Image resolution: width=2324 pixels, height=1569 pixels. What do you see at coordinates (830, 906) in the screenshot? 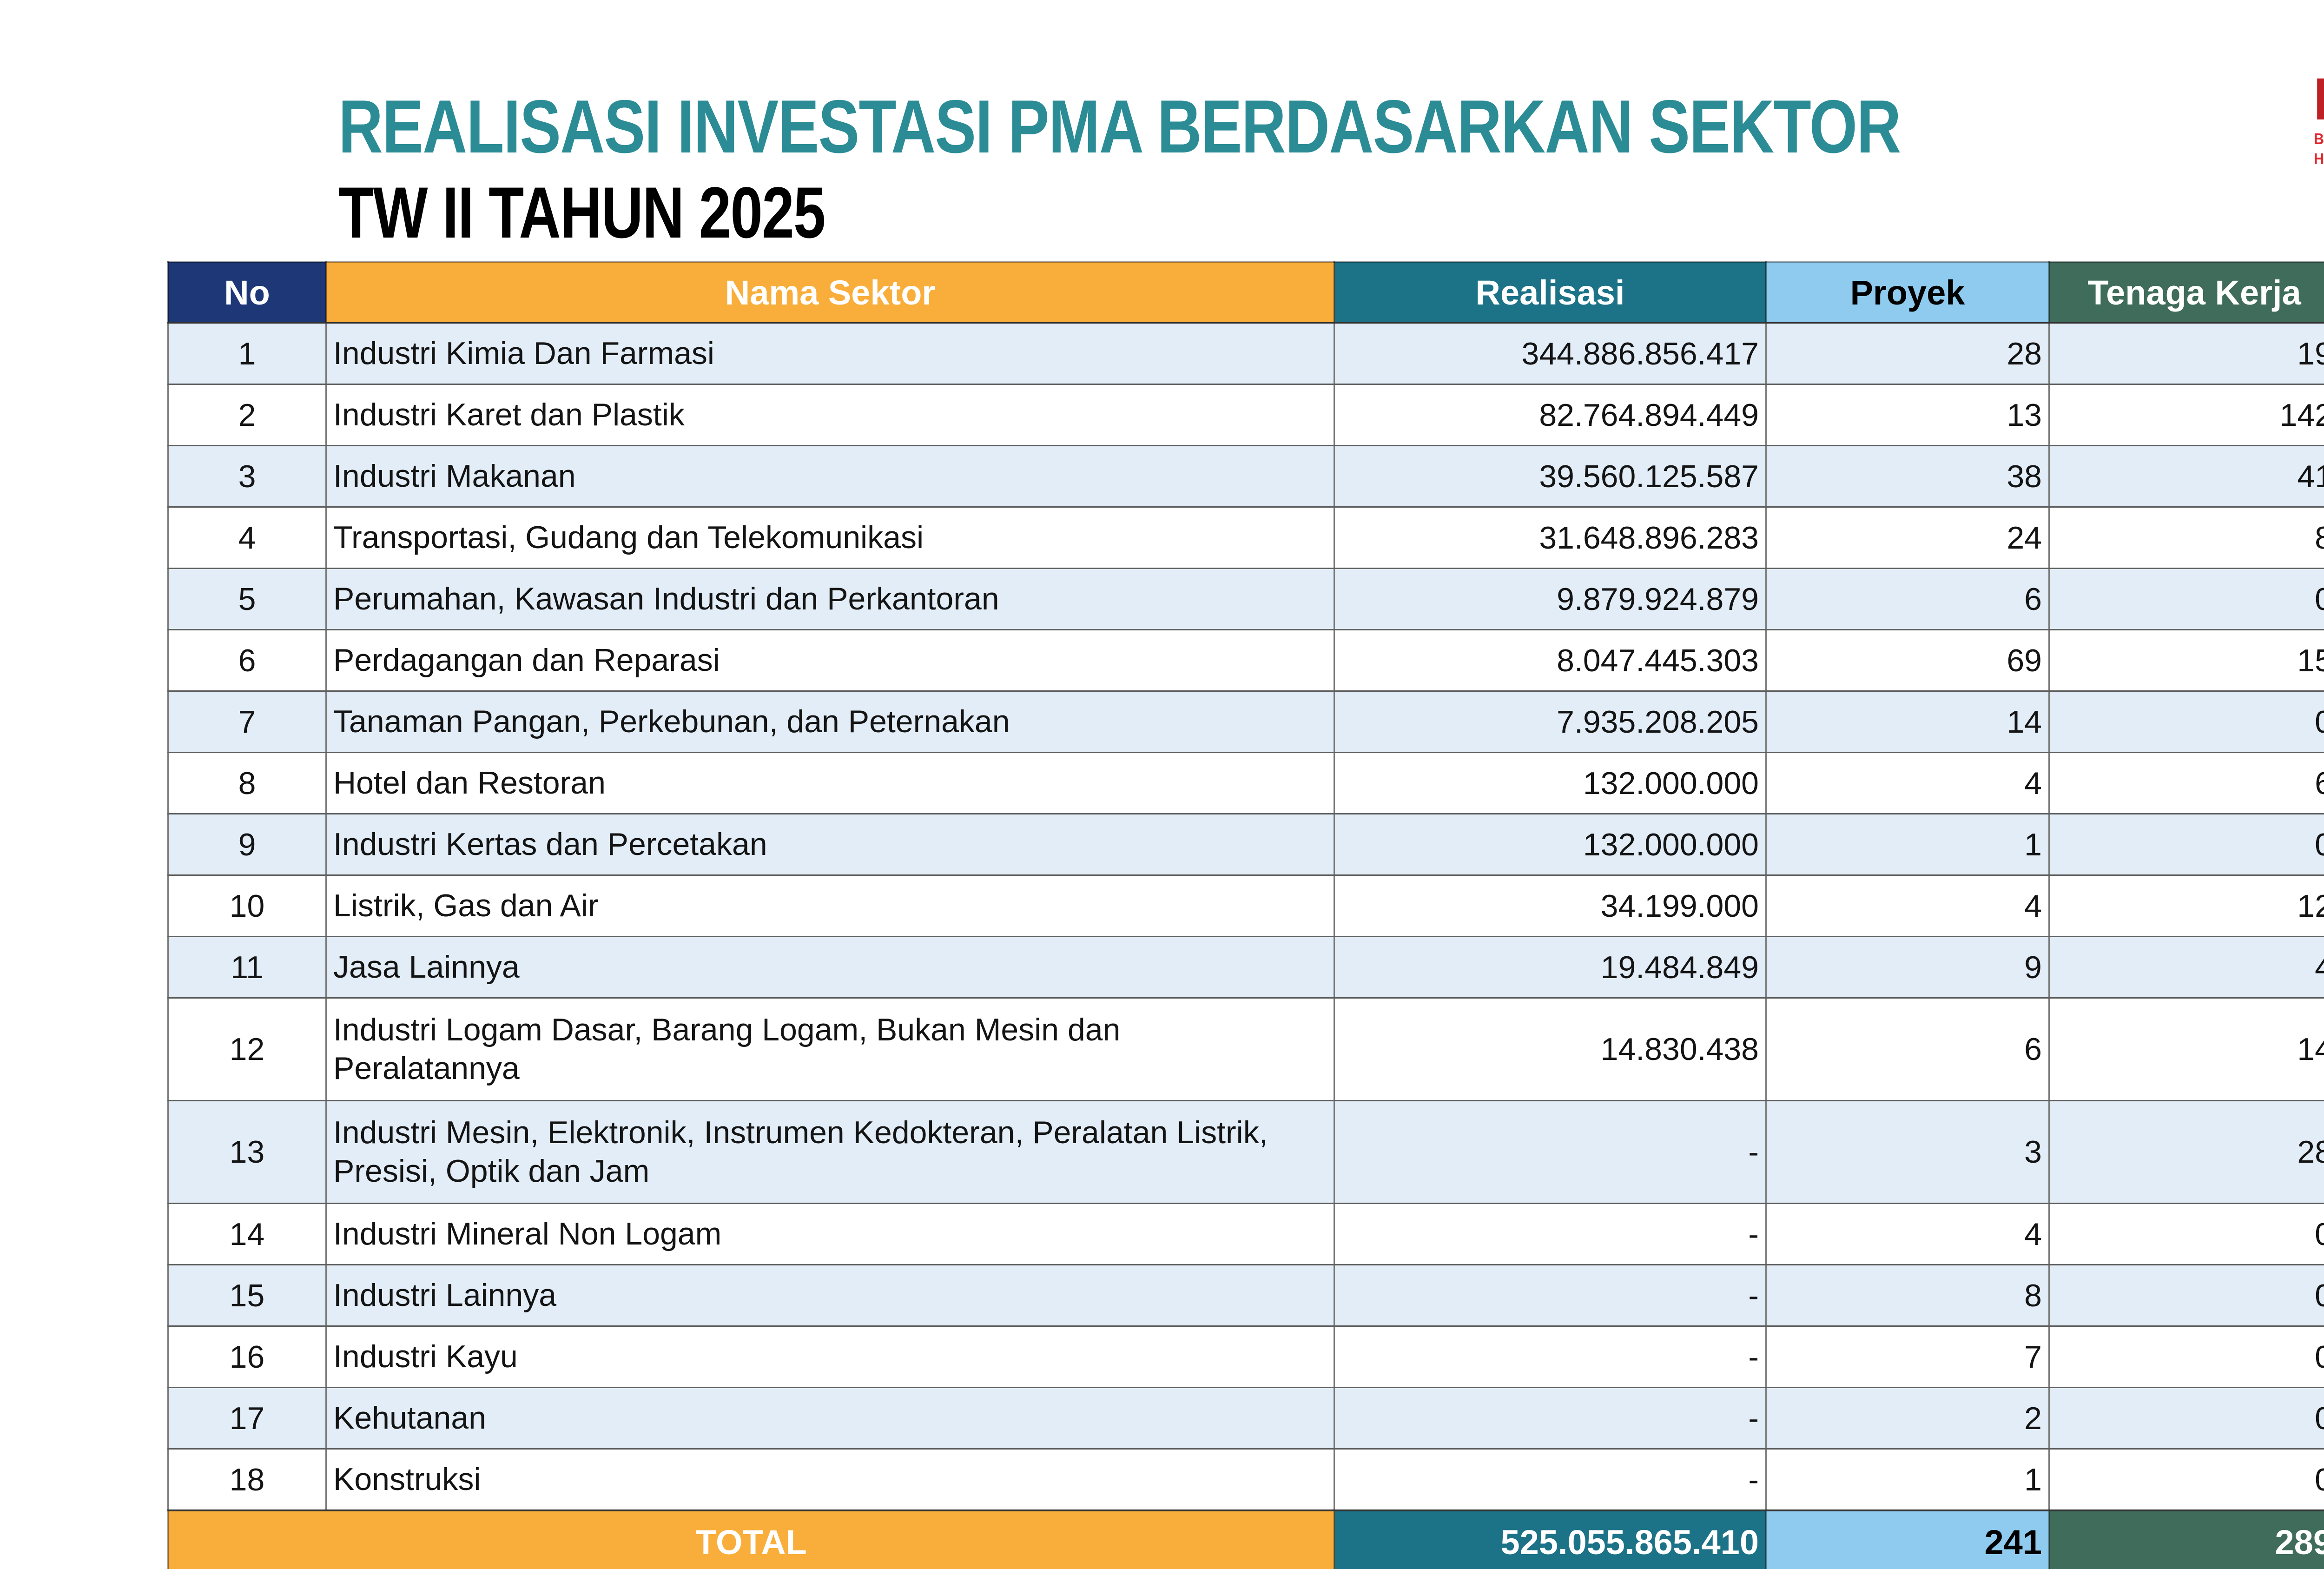
I see `cell-nama: Listrik, Gas dan Air` at bounding box center [830, 906].